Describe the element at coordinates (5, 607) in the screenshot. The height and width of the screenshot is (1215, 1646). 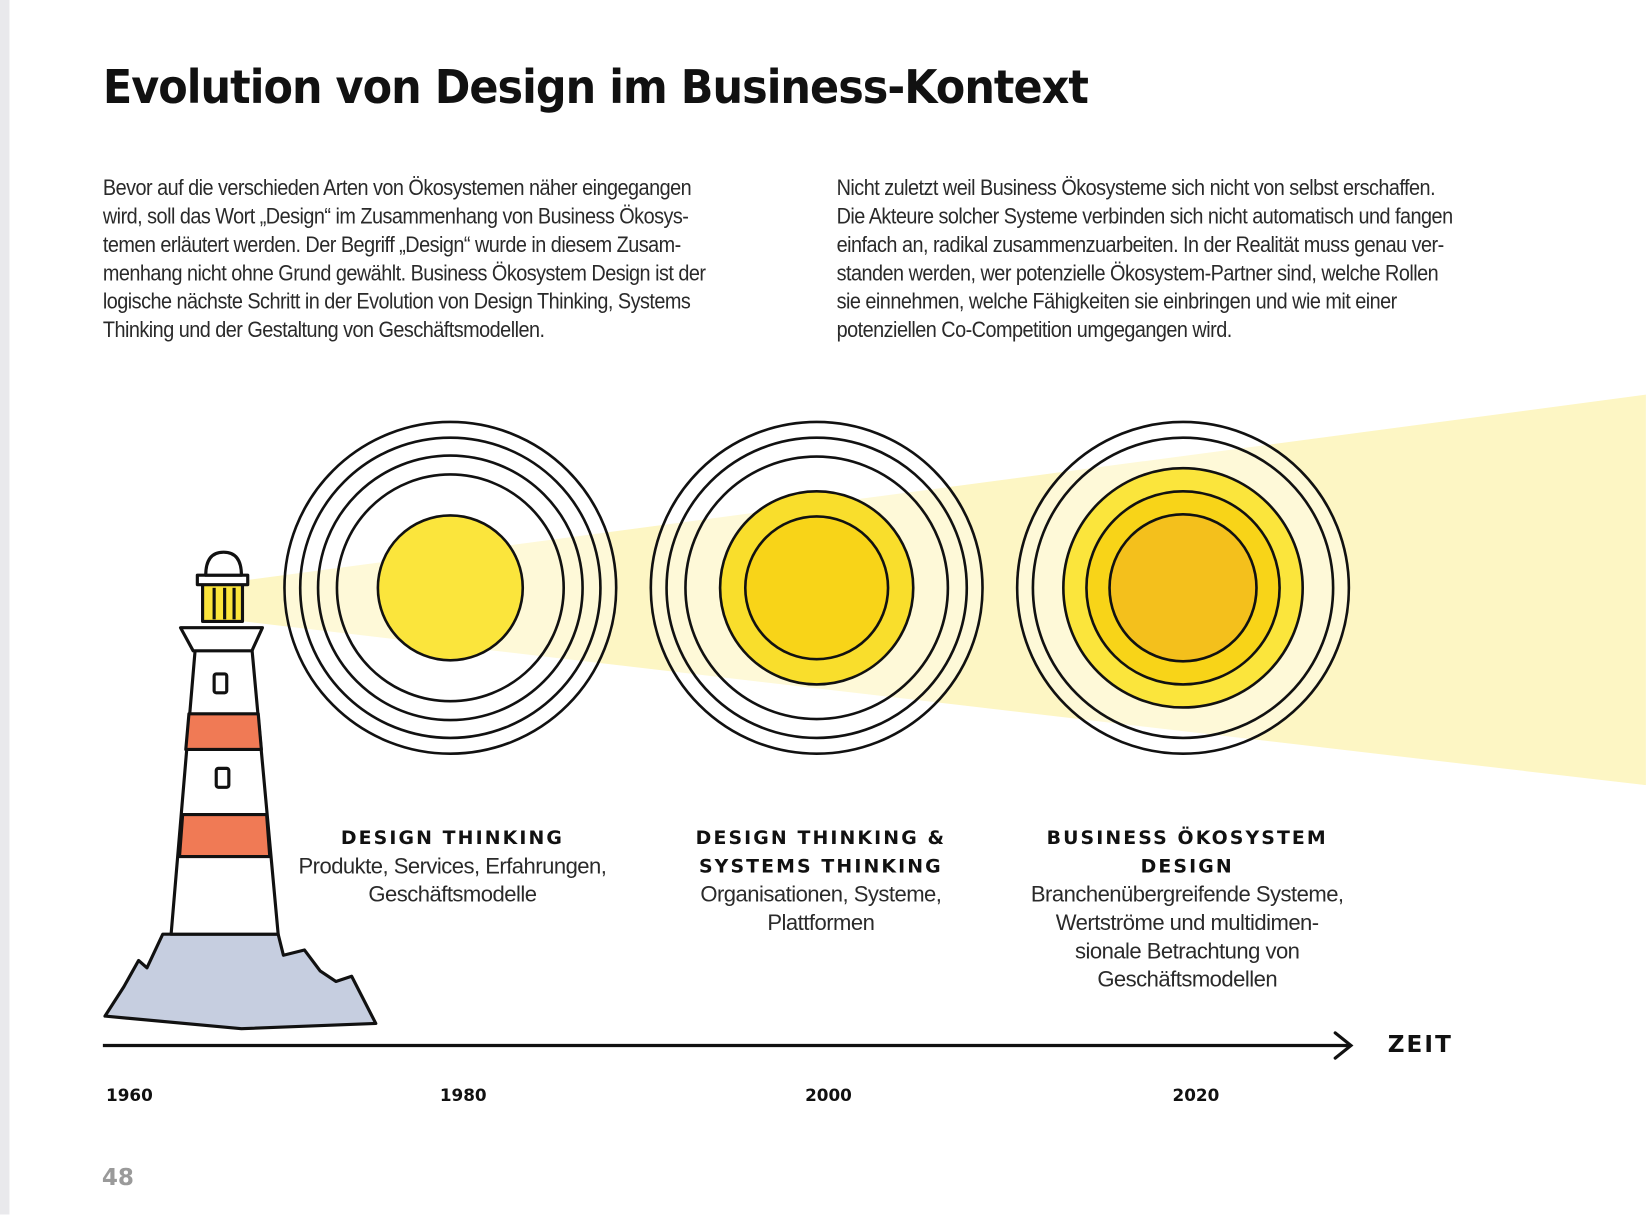
I see `page-edge` at that location.